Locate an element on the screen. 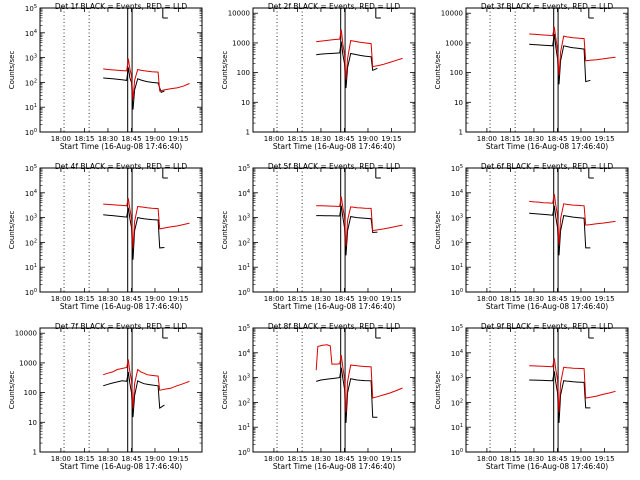  chart-title: Det 4f BLACK = Events, RED = LLD is located at coordinates (121, 166).